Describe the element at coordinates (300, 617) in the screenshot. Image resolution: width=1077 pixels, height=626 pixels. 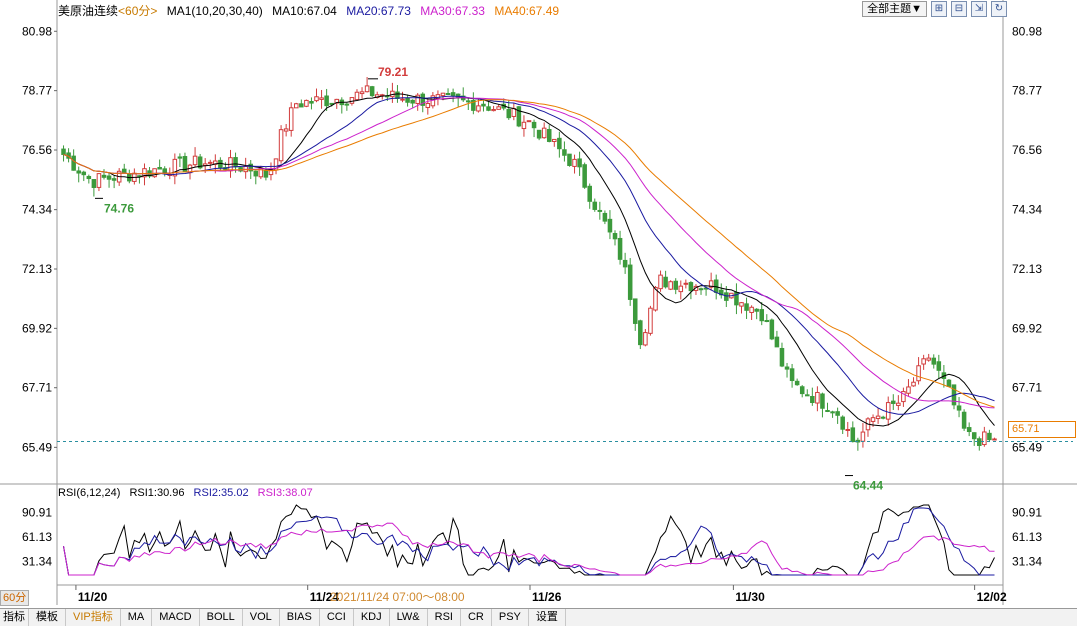
I see `tab-7: BIAS` at that location.